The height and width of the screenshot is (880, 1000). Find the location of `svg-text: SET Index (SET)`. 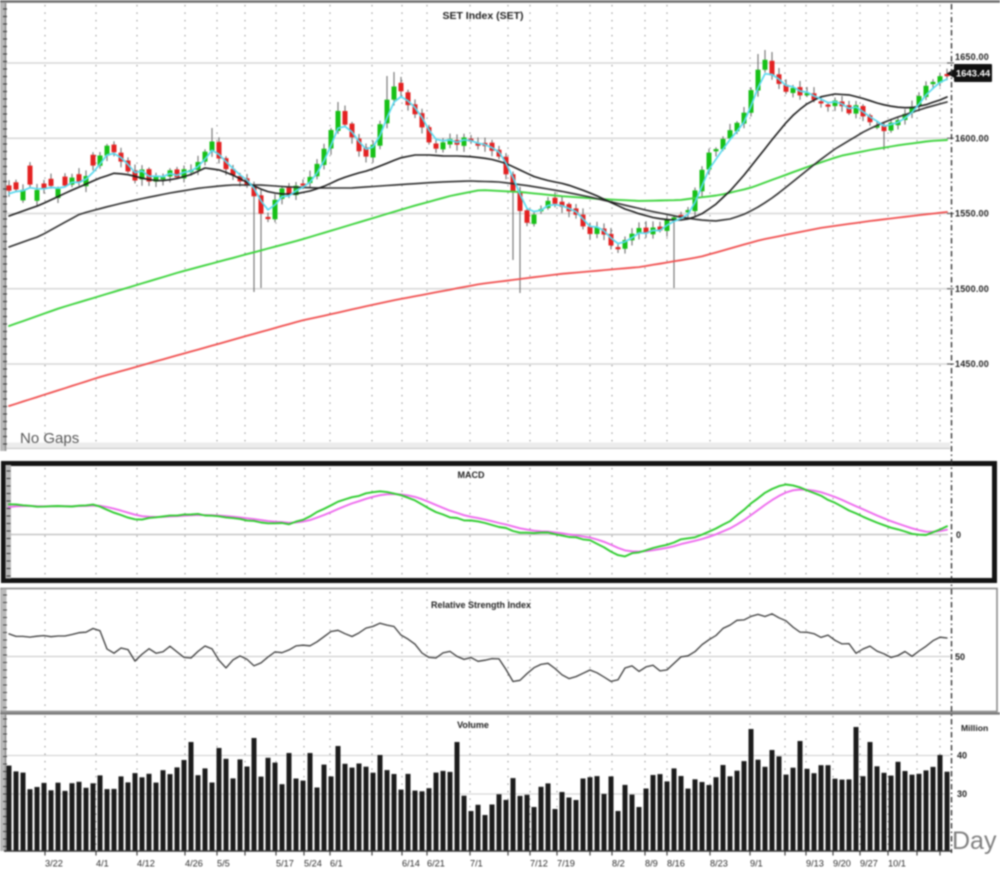

svg-text: SET Index (SET) is located at coordinates (482, 16).